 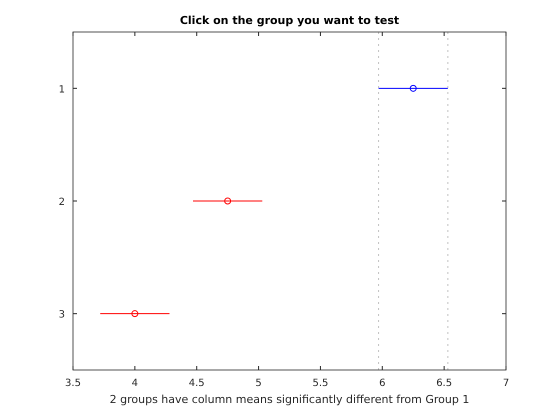 I want to click on x-tick-label: 4.5, so click(x=196, y=383).